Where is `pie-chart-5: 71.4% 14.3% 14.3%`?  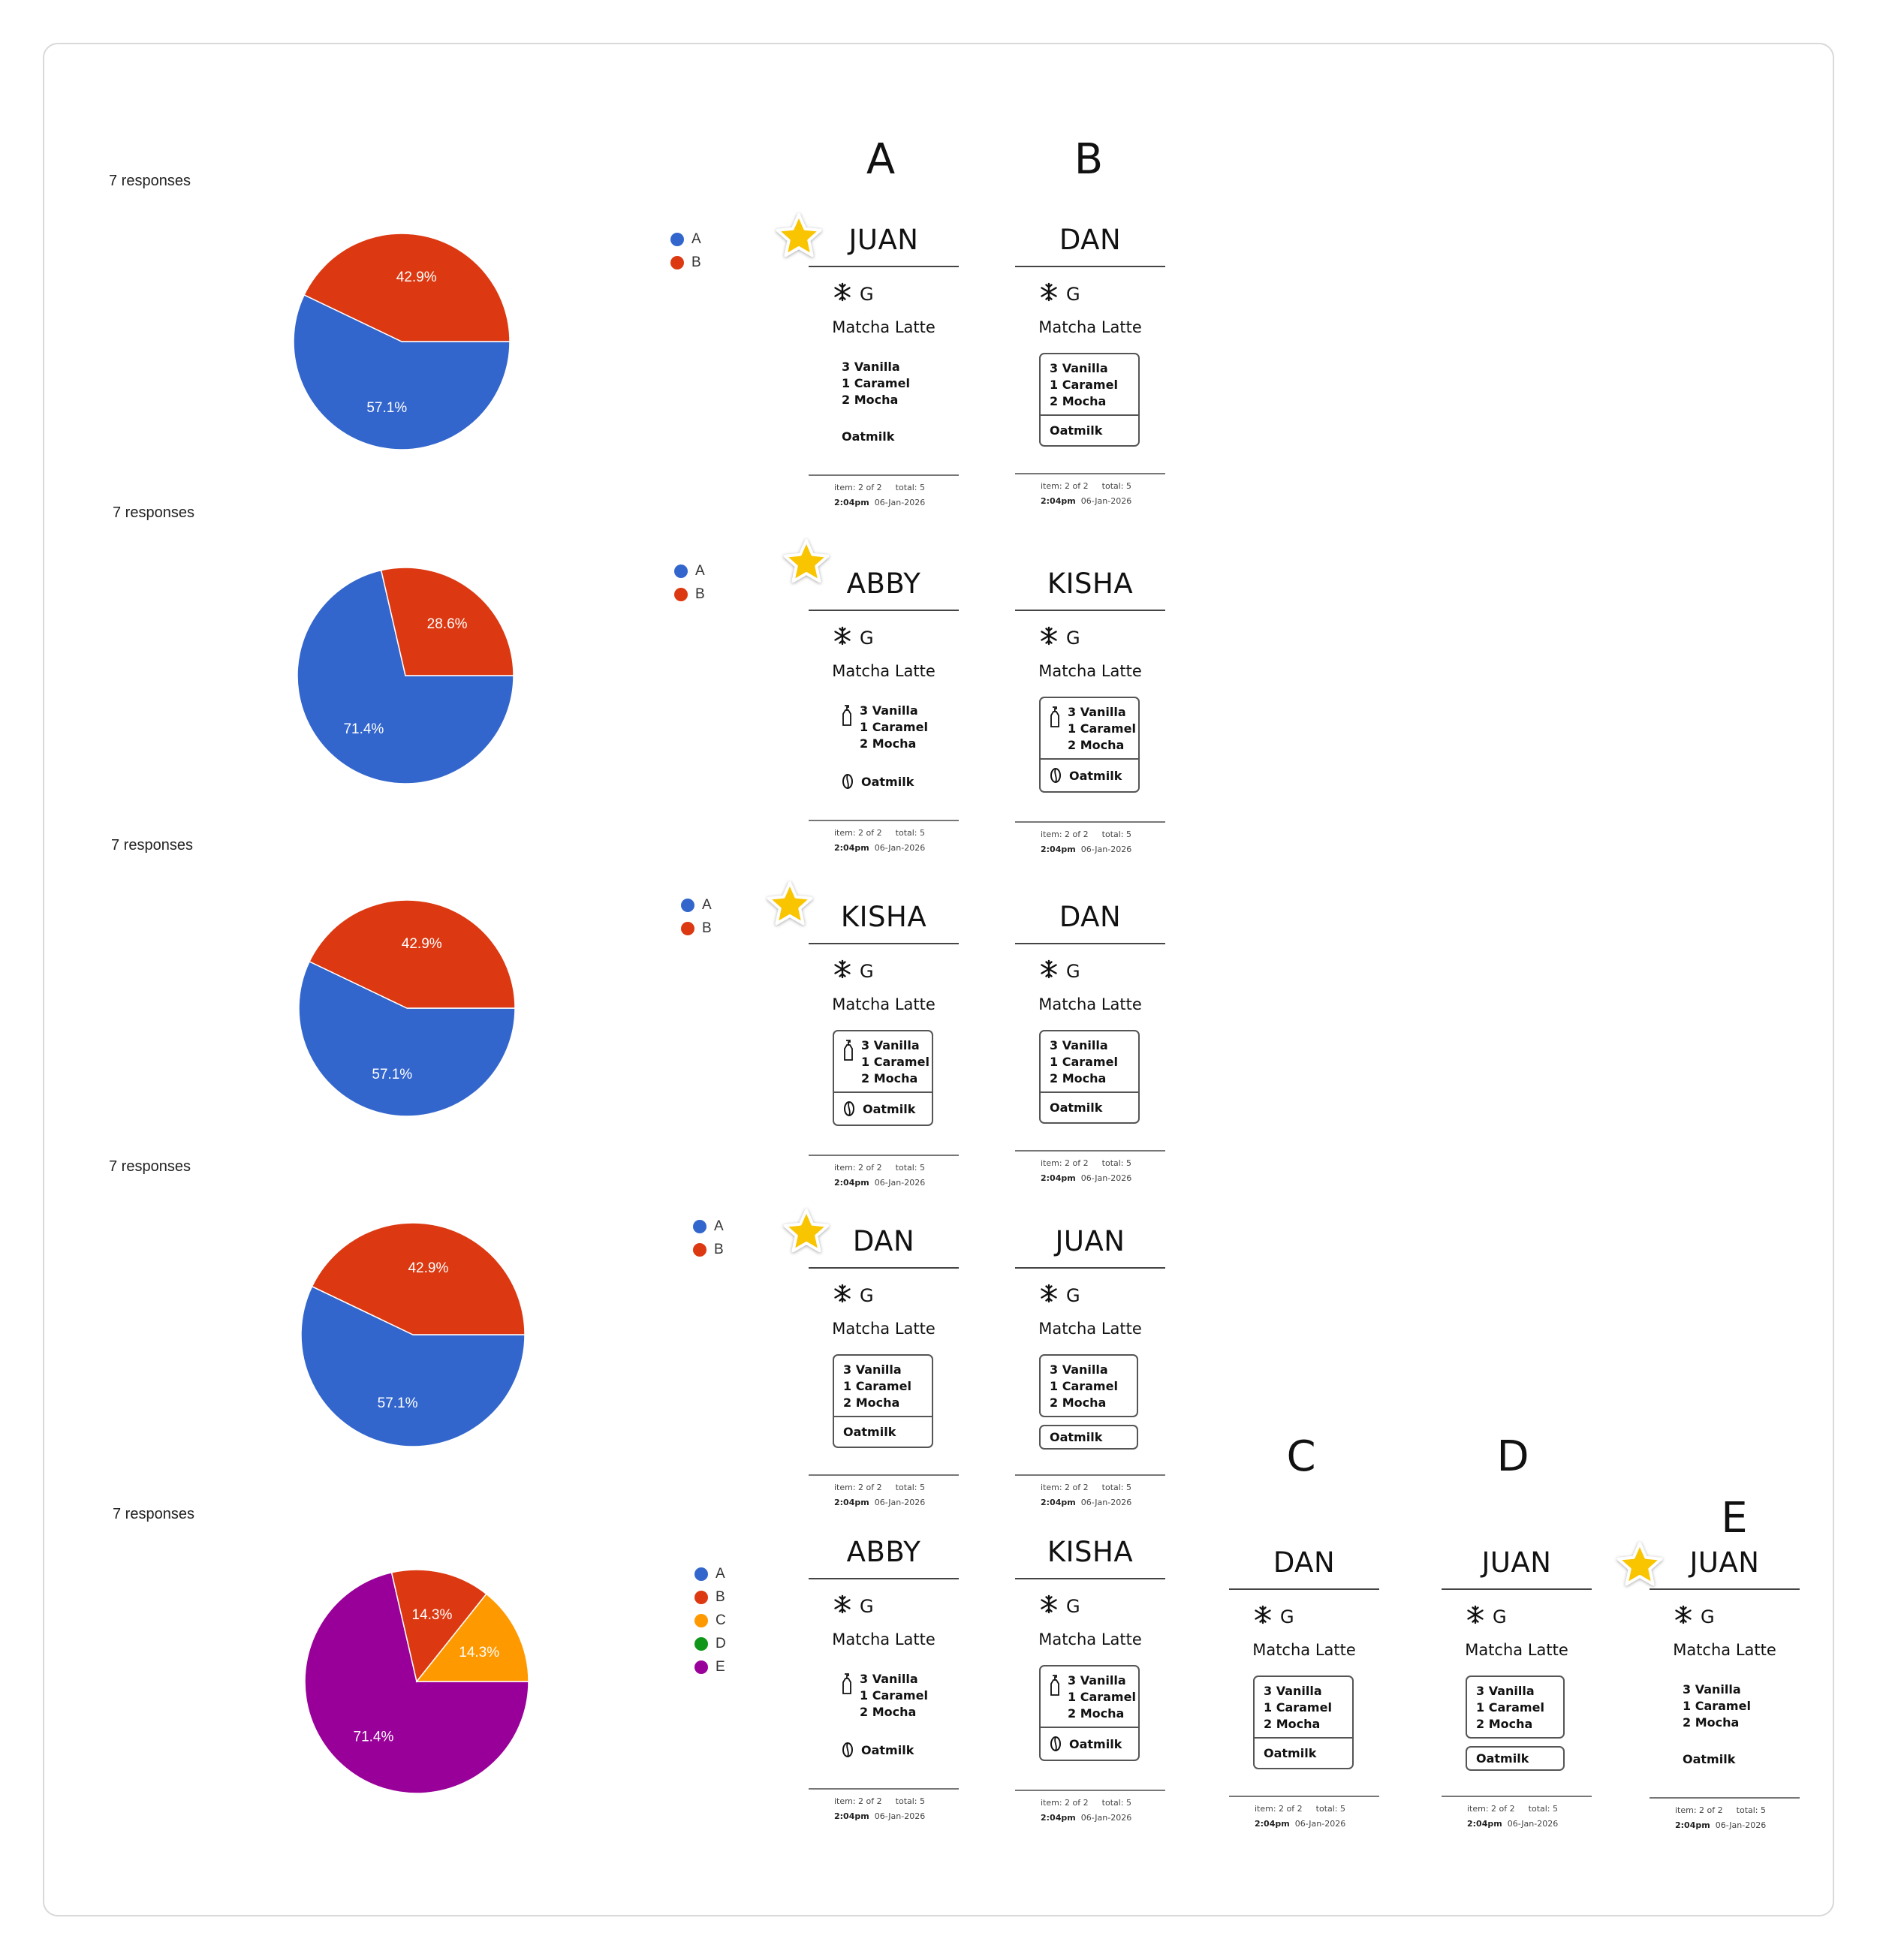 pie-chart-5: 71.4% 14.3% 14.3% is located at coordinates (417, 1681).